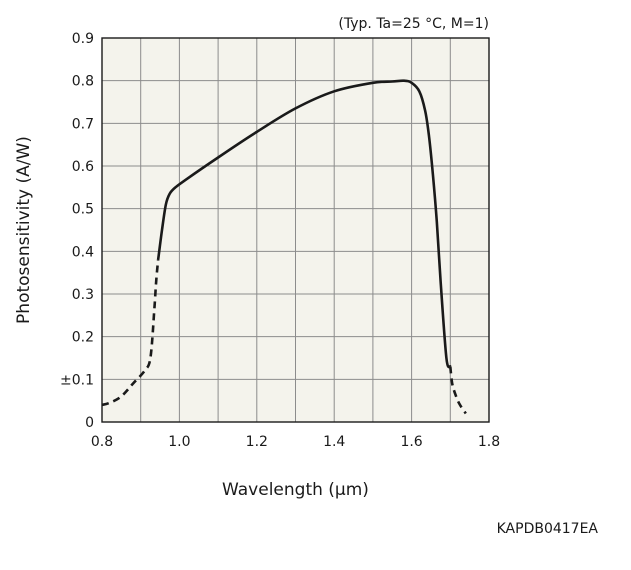  What do you see at coordinates (83, 338) in the screenshot?
I see `y-tick-label: 0.2` at bounding box center [83, 338].